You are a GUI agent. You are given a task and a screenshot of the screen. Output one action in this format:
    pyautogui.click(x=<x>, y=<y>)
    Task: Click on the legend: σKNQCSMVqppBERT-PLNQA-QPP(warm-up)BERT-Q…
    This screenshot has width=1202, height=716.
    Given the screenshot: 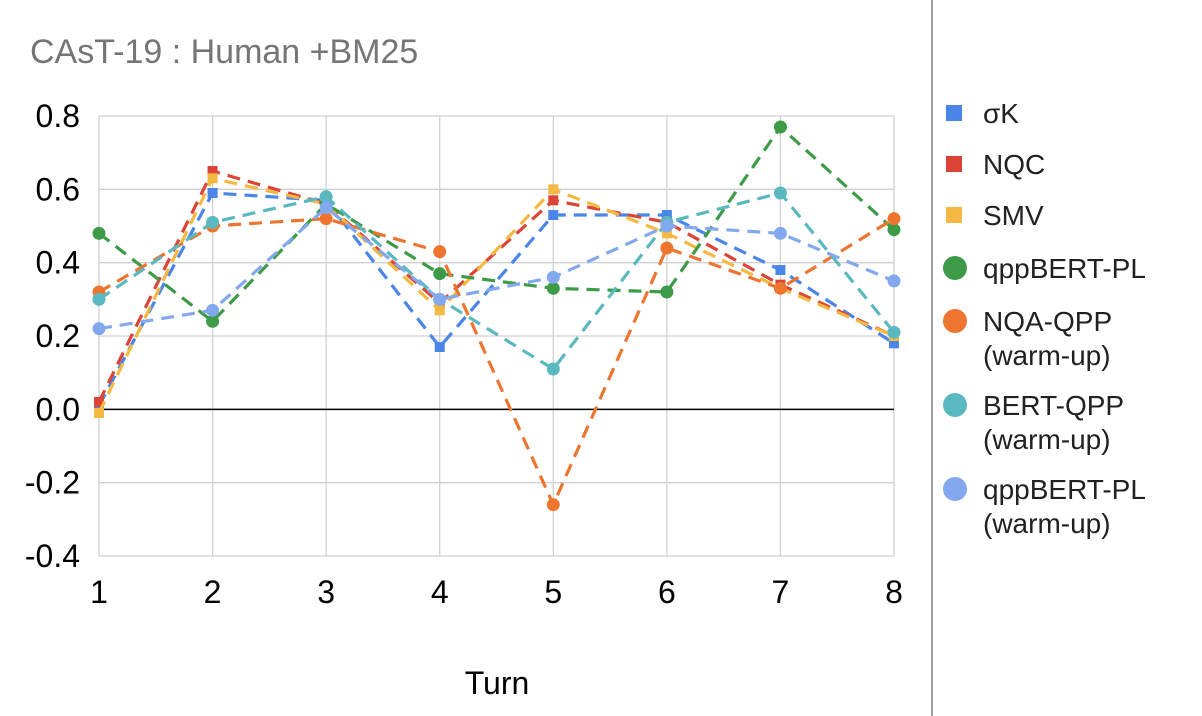 What is the action you would take?
    pyautogui.click(x=1044, y=318)
    